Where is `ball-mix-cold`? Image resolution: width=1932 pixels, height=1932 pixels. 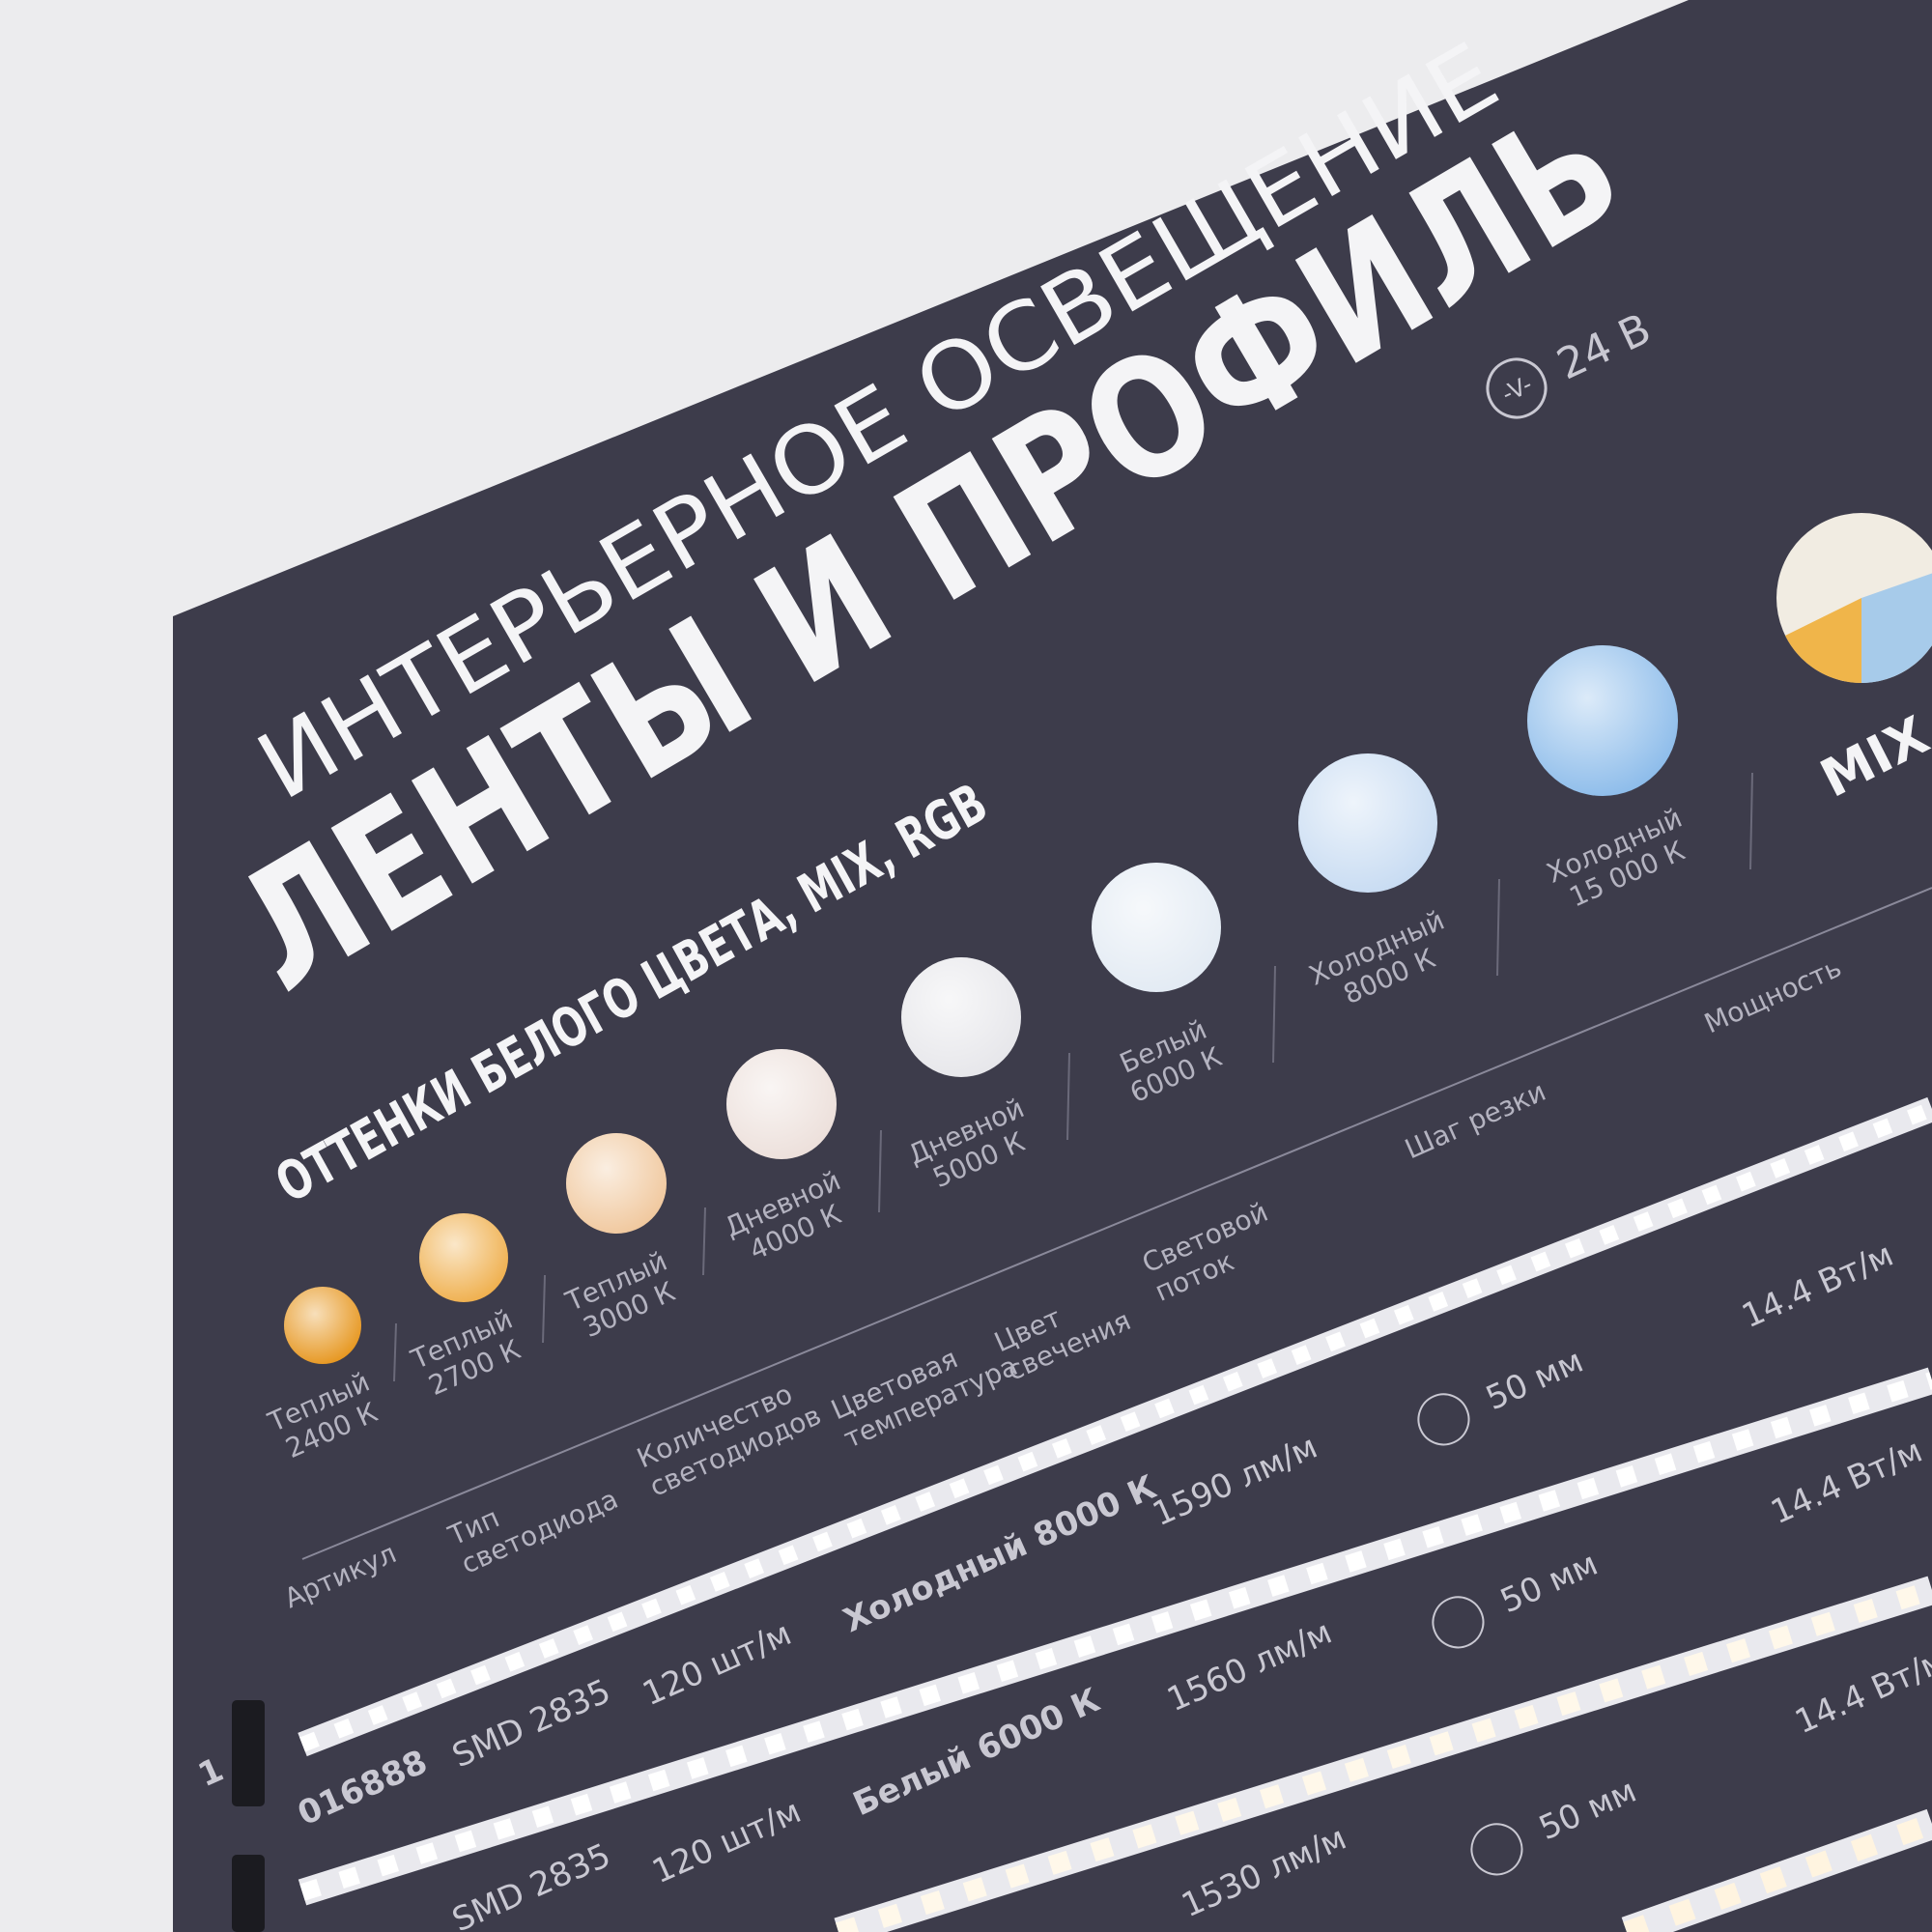 ball-mix-cold is located at coordinates (1896, 628).